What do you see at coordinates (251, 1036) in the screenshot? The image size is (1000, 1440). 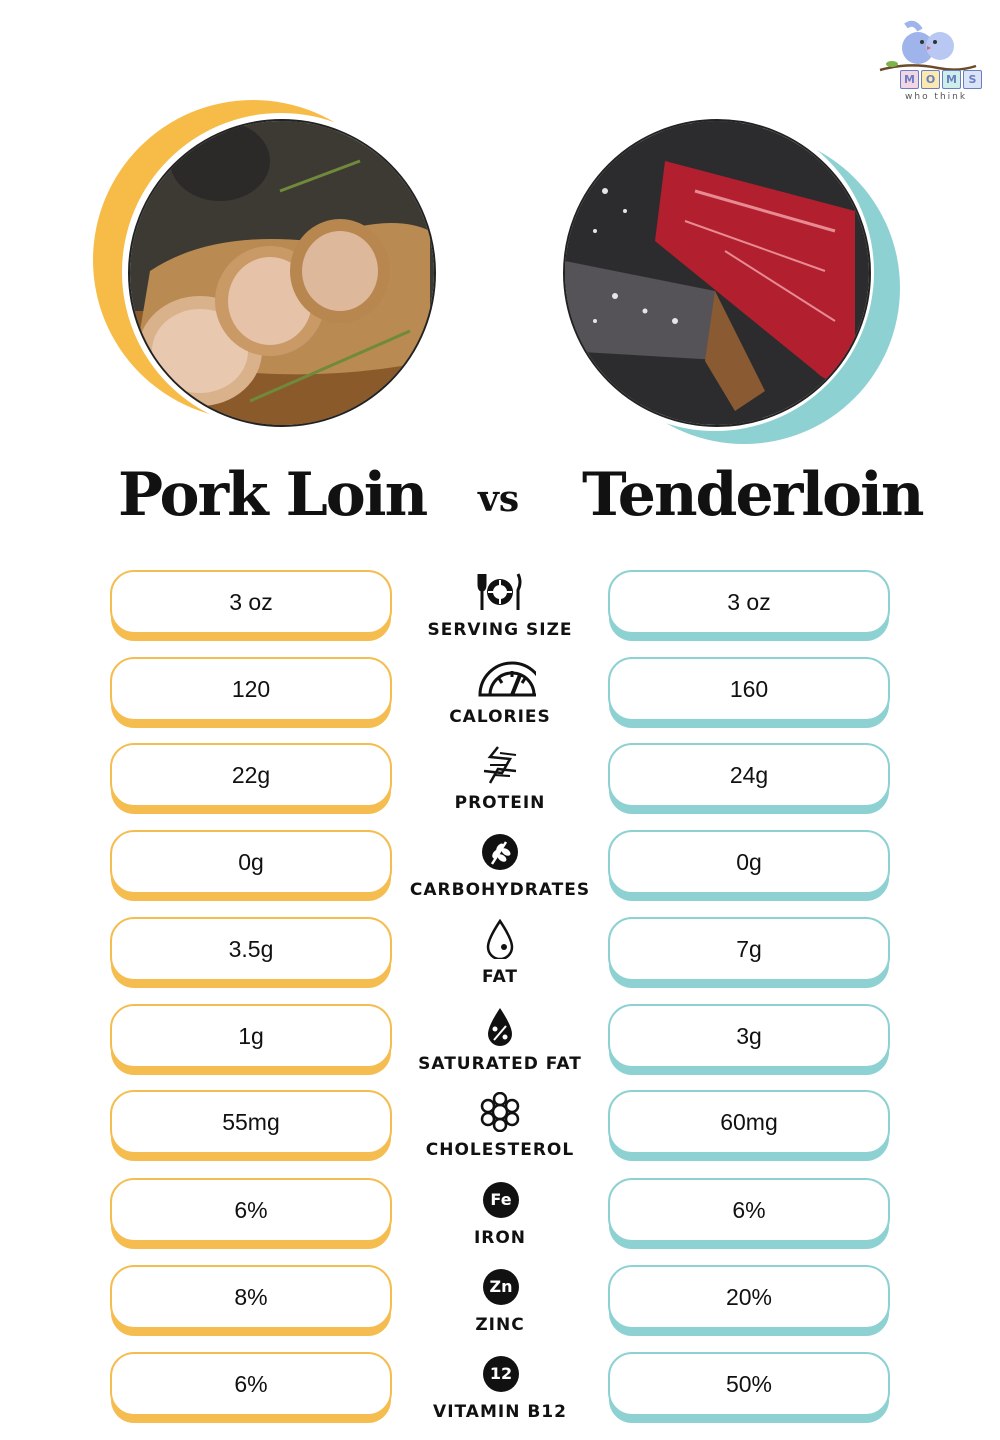 I see `left-value: 1g` at bounding box center [251, 1036].